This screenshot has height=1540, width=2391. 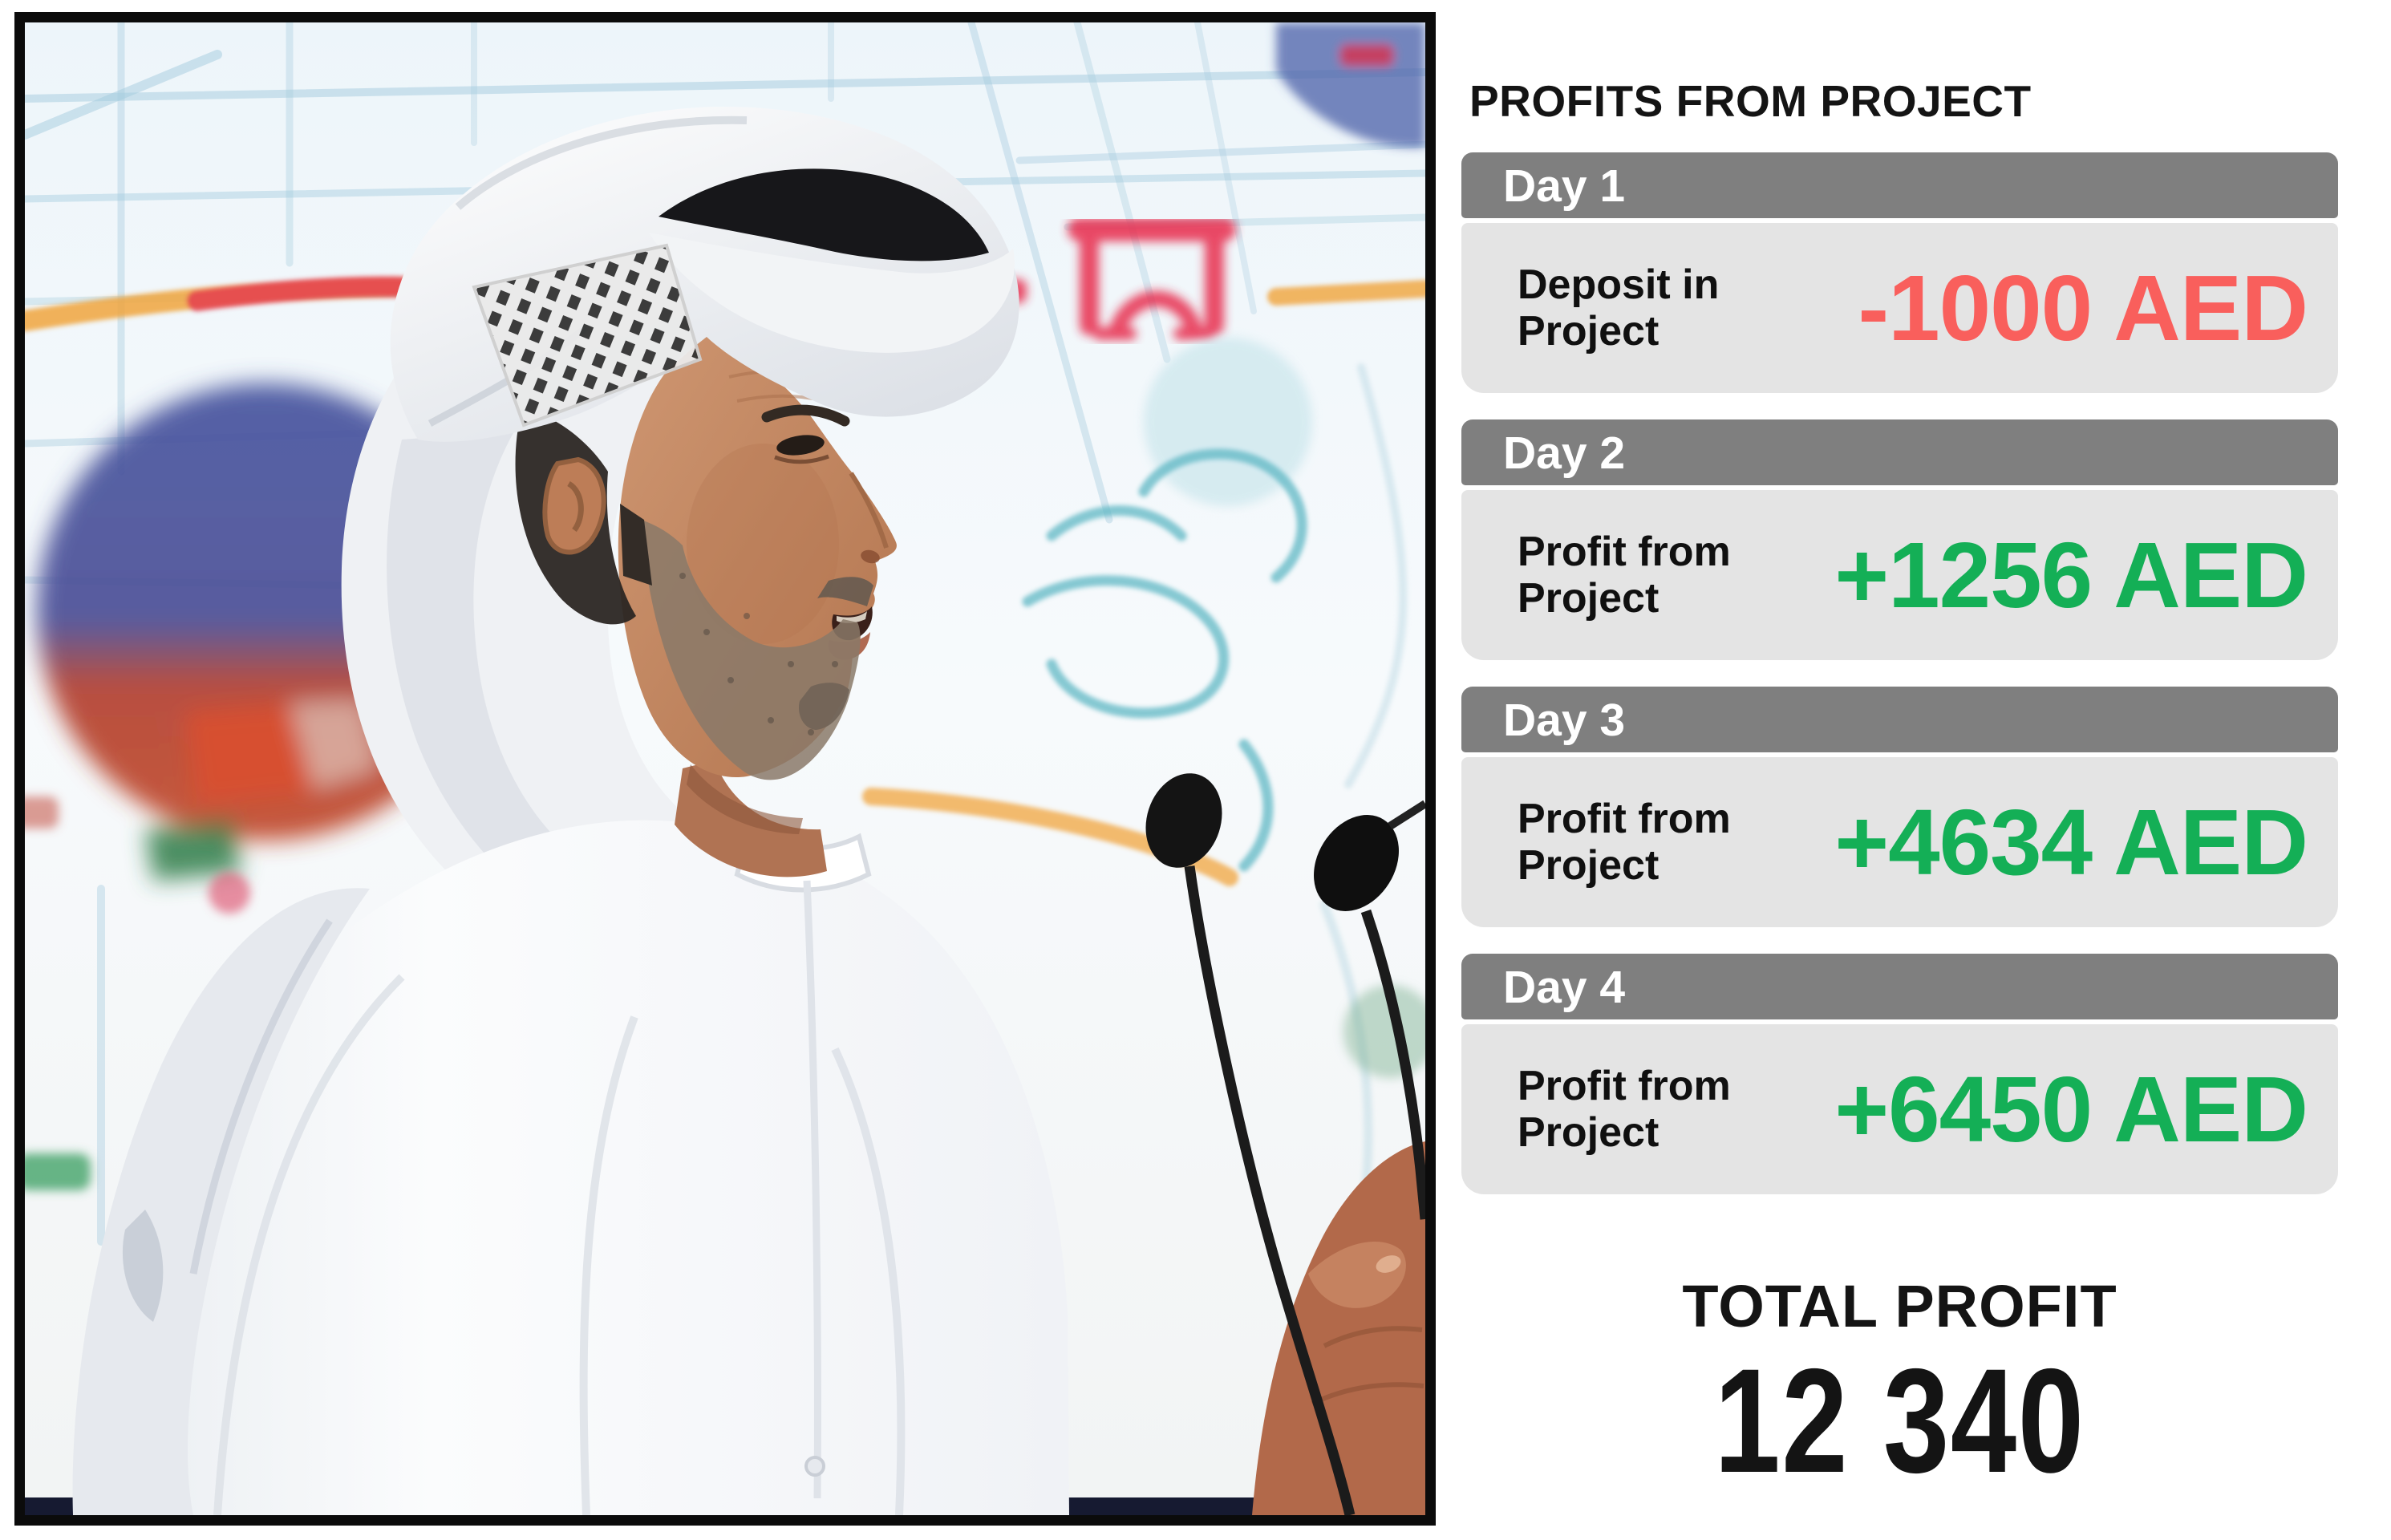 I want to click on hand, so click(x=1338, y=1328).